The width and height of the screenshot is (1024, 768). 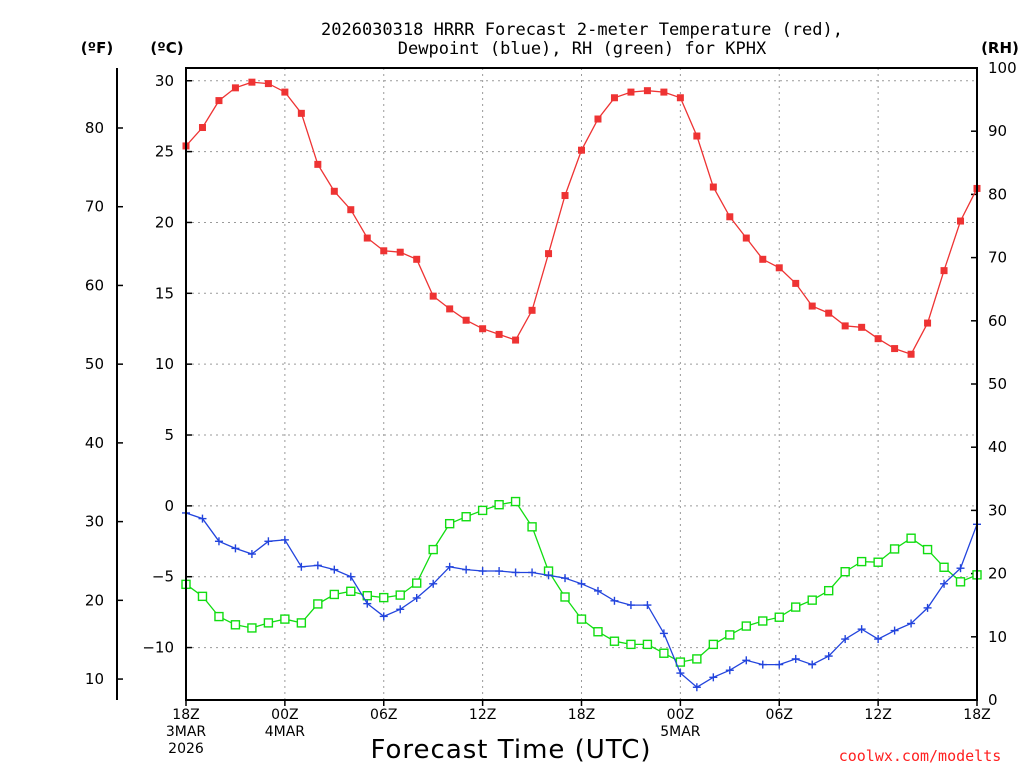 What do you see at coordinates (94, 128) in the screenshot?
I see `fahrenheit-tick-label: 80` at bounding box center [94, 128].